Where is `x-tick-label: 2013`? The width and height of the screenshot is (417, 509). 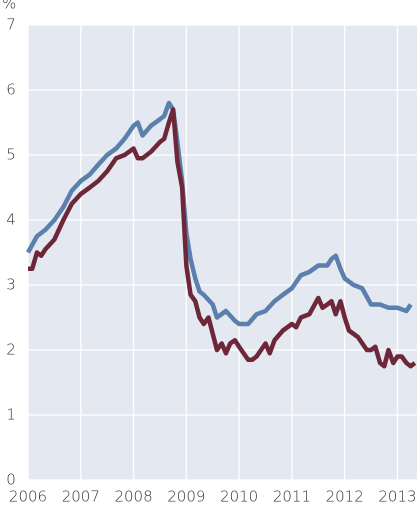
x-tick-label: 2013 is located at coordinates (397, 497).